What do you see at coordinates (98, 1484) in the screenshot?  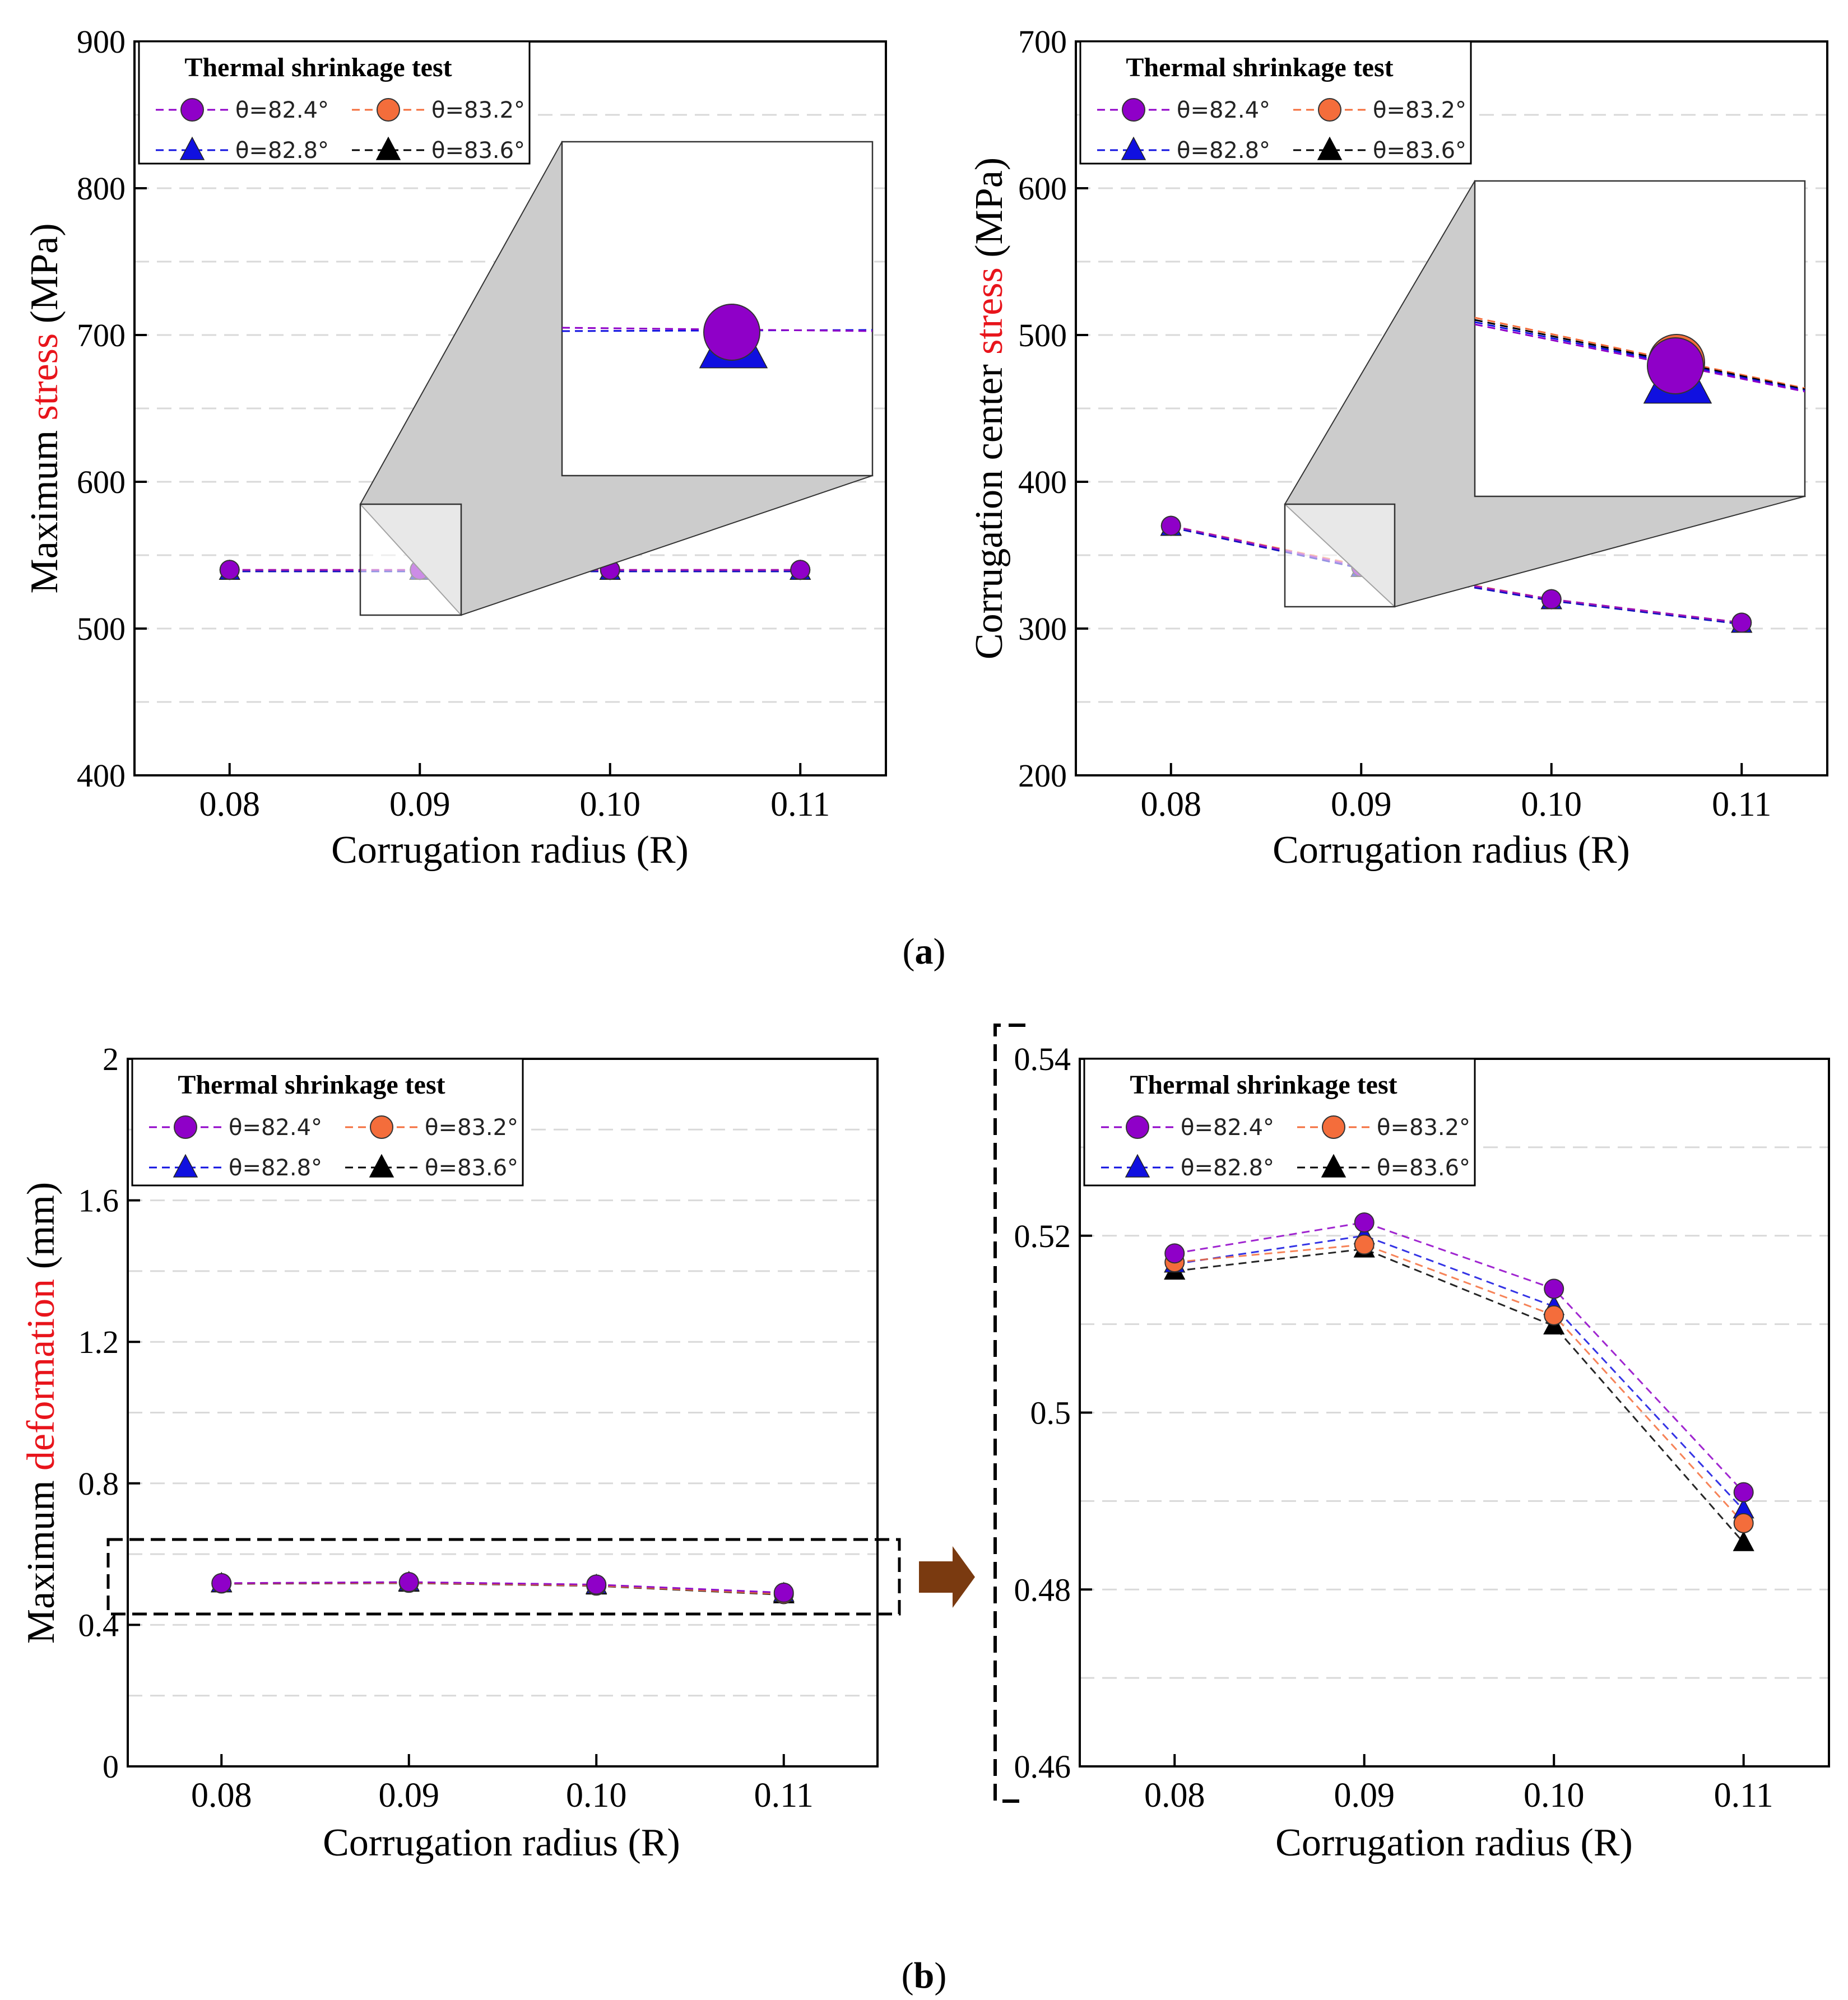 I see `y-tick-label: 0.8` at bounding box center [98, 1484].